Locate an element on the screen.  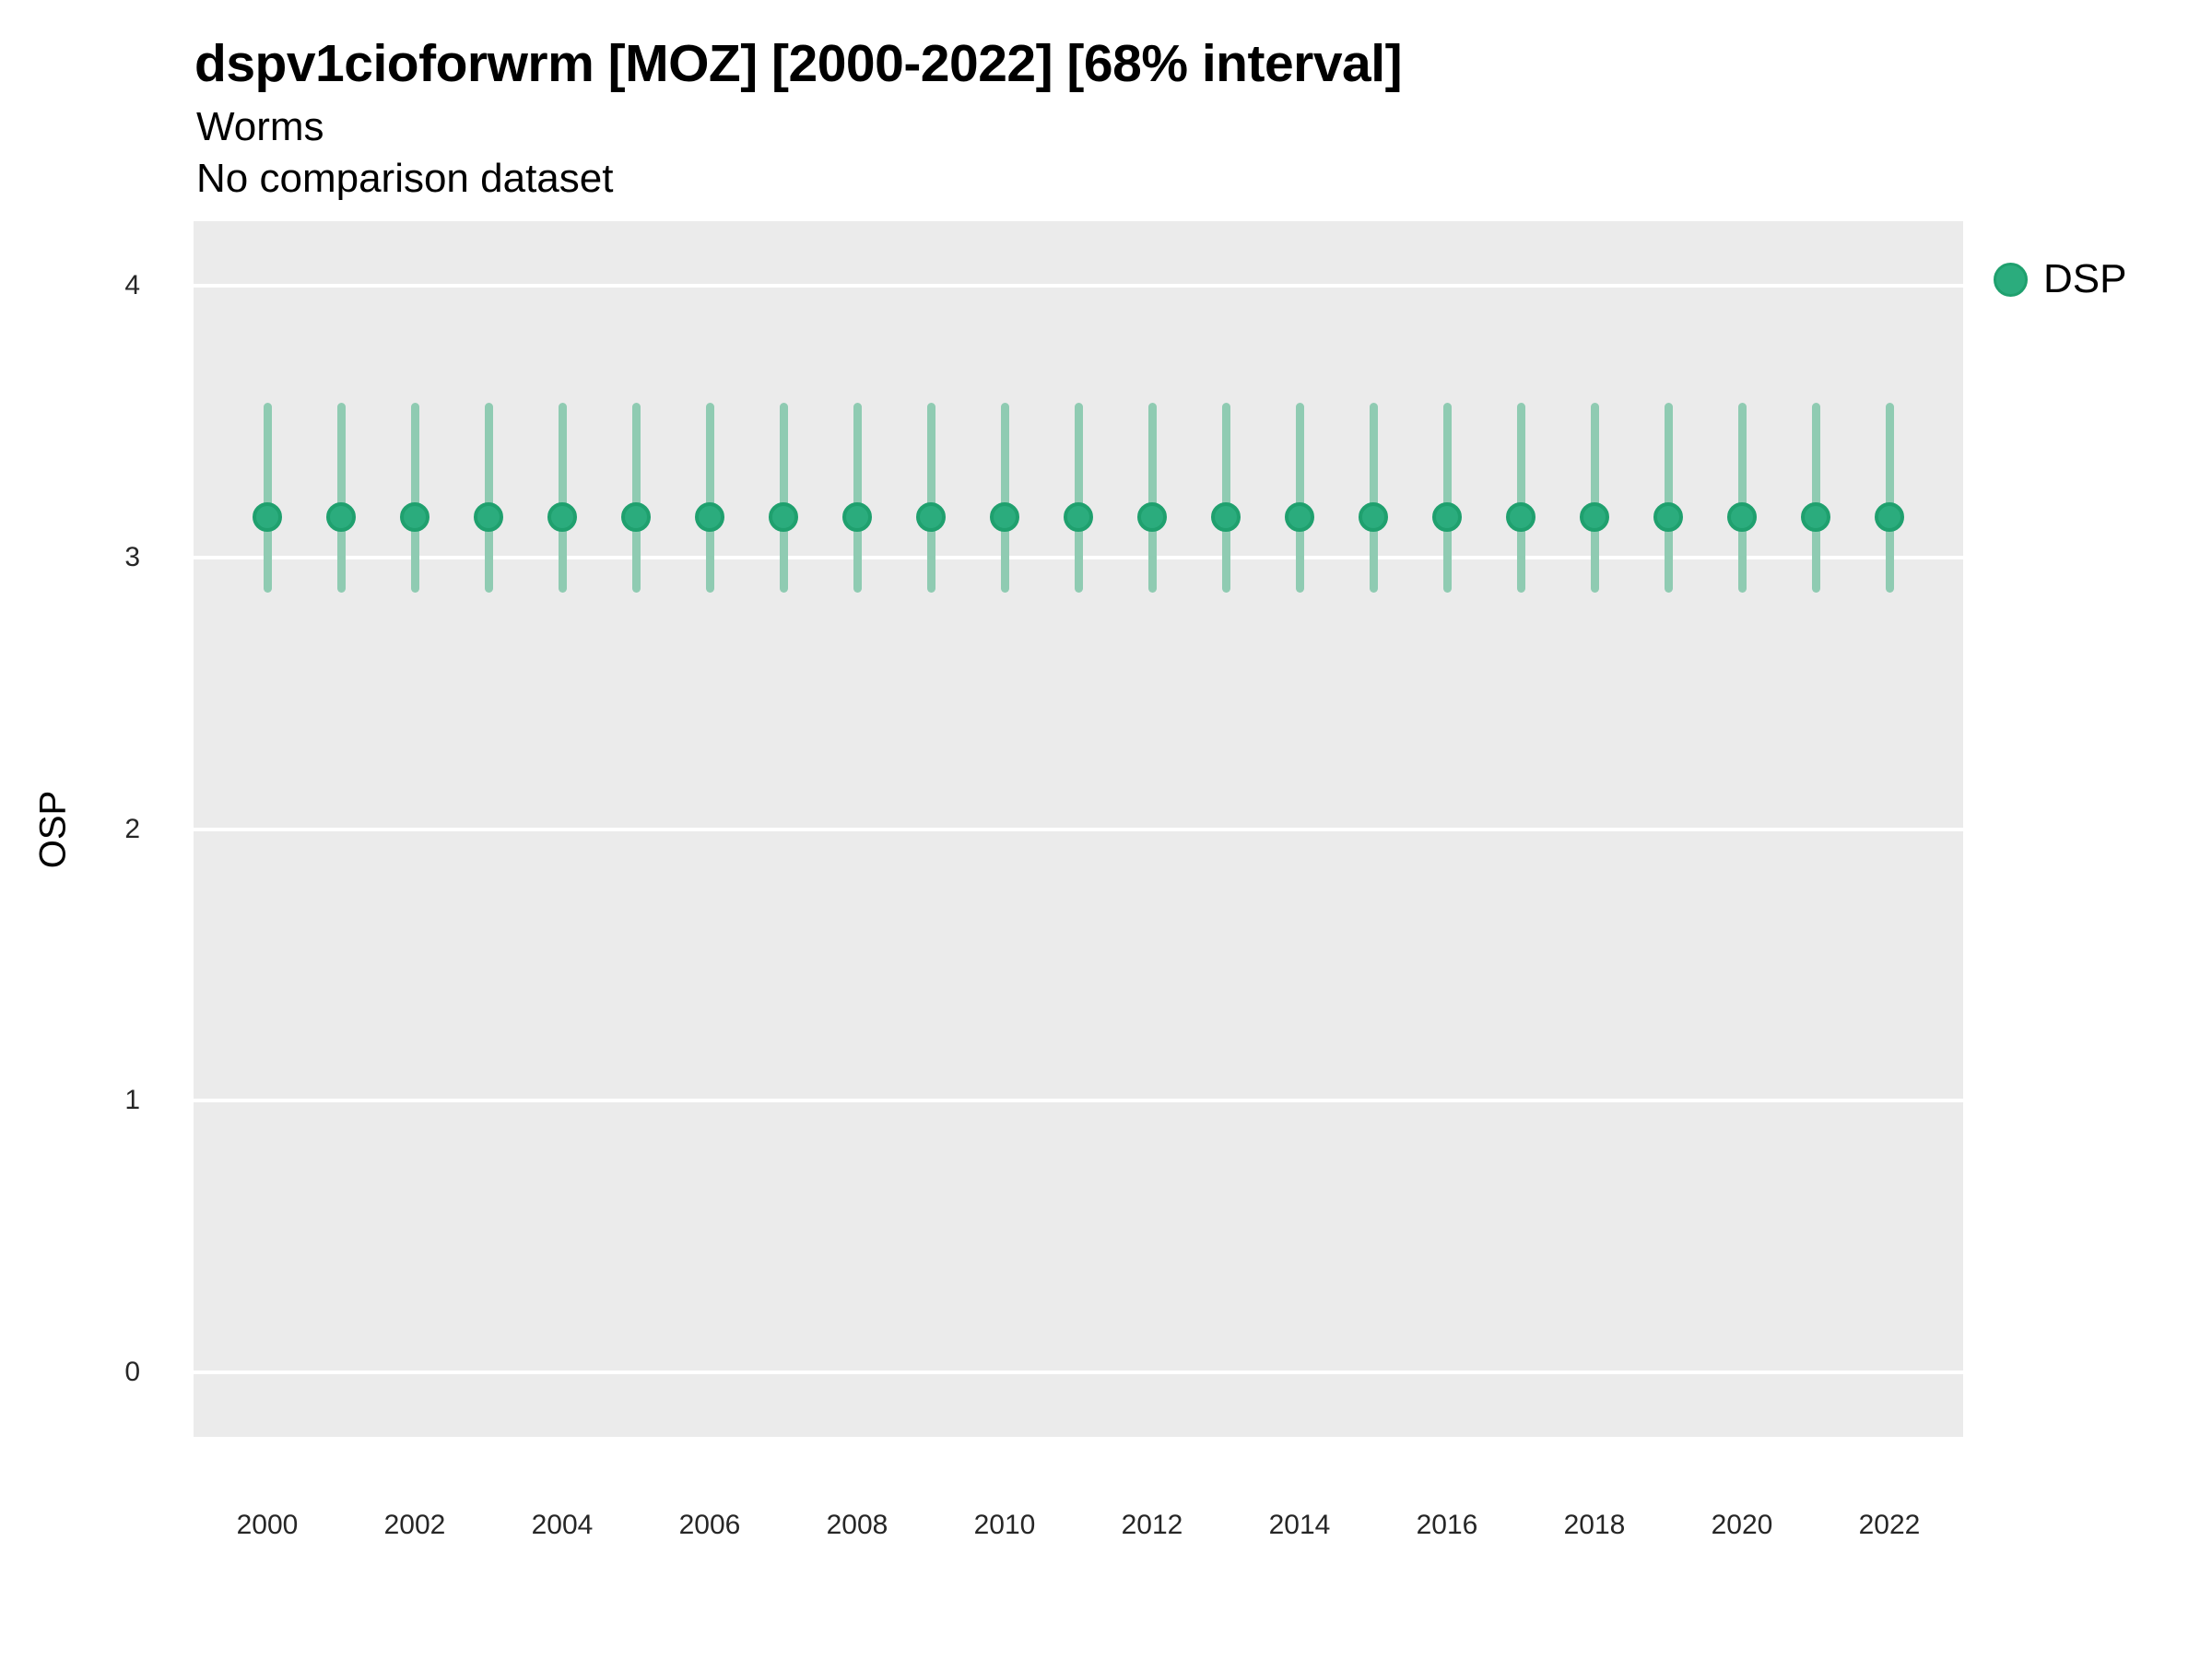
x-tick-label: 2022 is located at coordinates (1889, 1525).